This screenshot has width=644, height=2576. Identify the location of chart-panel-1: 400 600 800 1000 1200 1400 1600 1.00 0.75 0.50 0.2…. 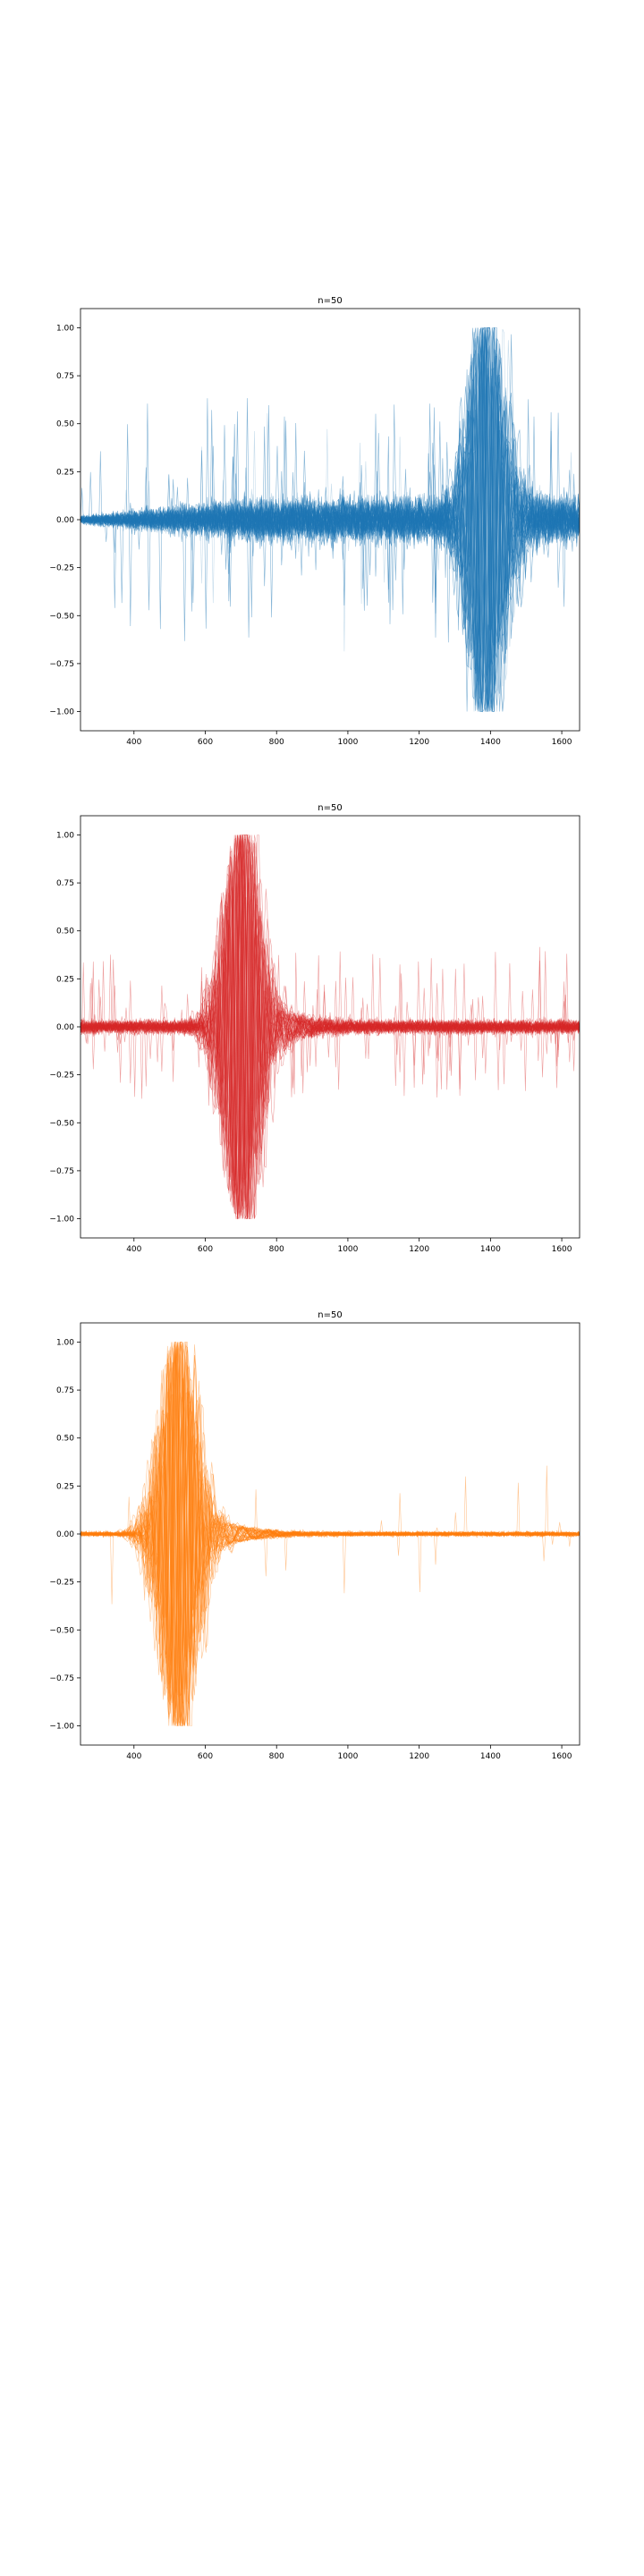
(314, 521).